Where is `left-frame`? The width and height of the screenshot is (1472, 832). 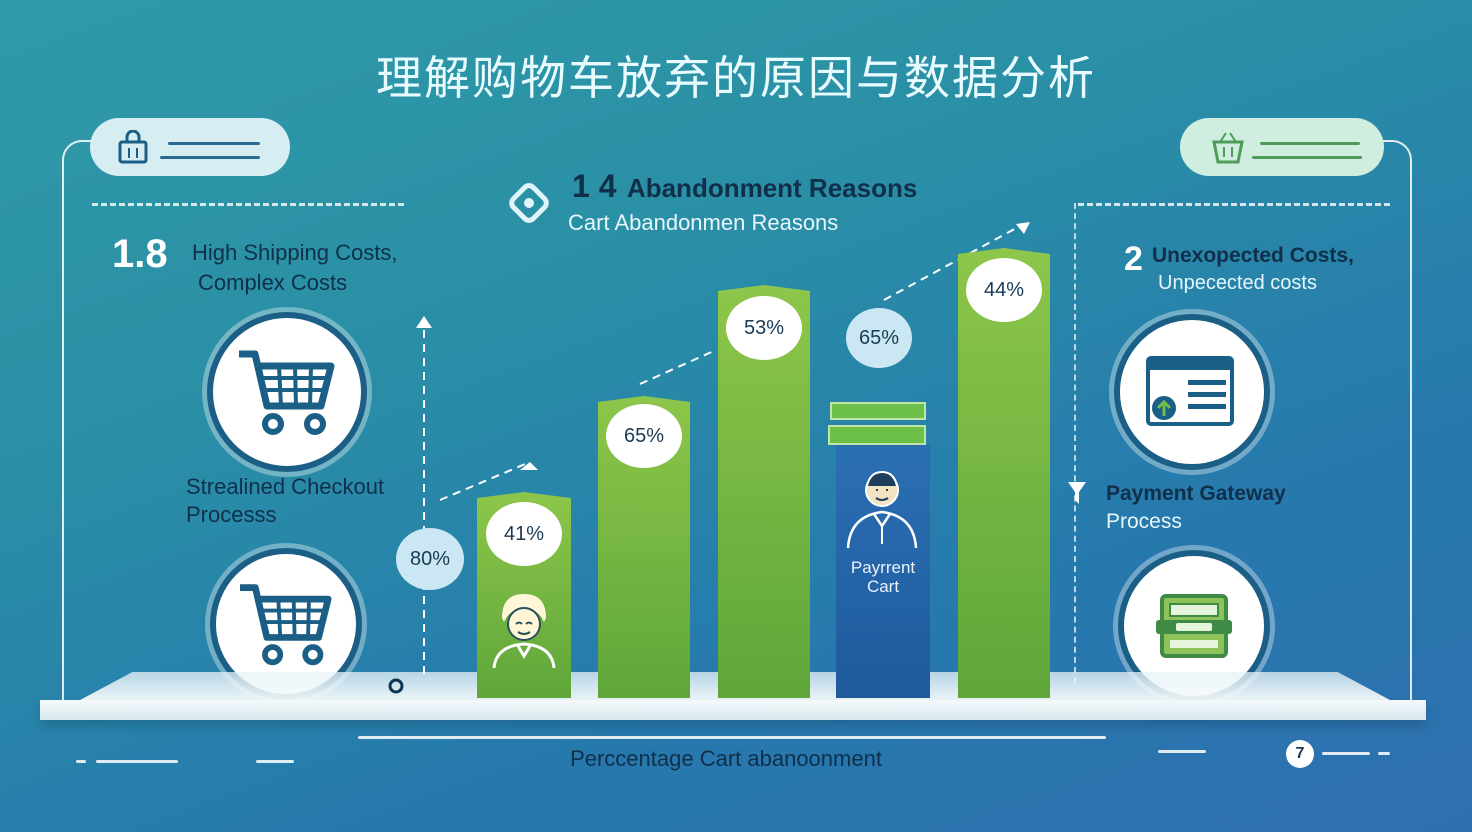 left-frame is located at coordinates (78, 421).